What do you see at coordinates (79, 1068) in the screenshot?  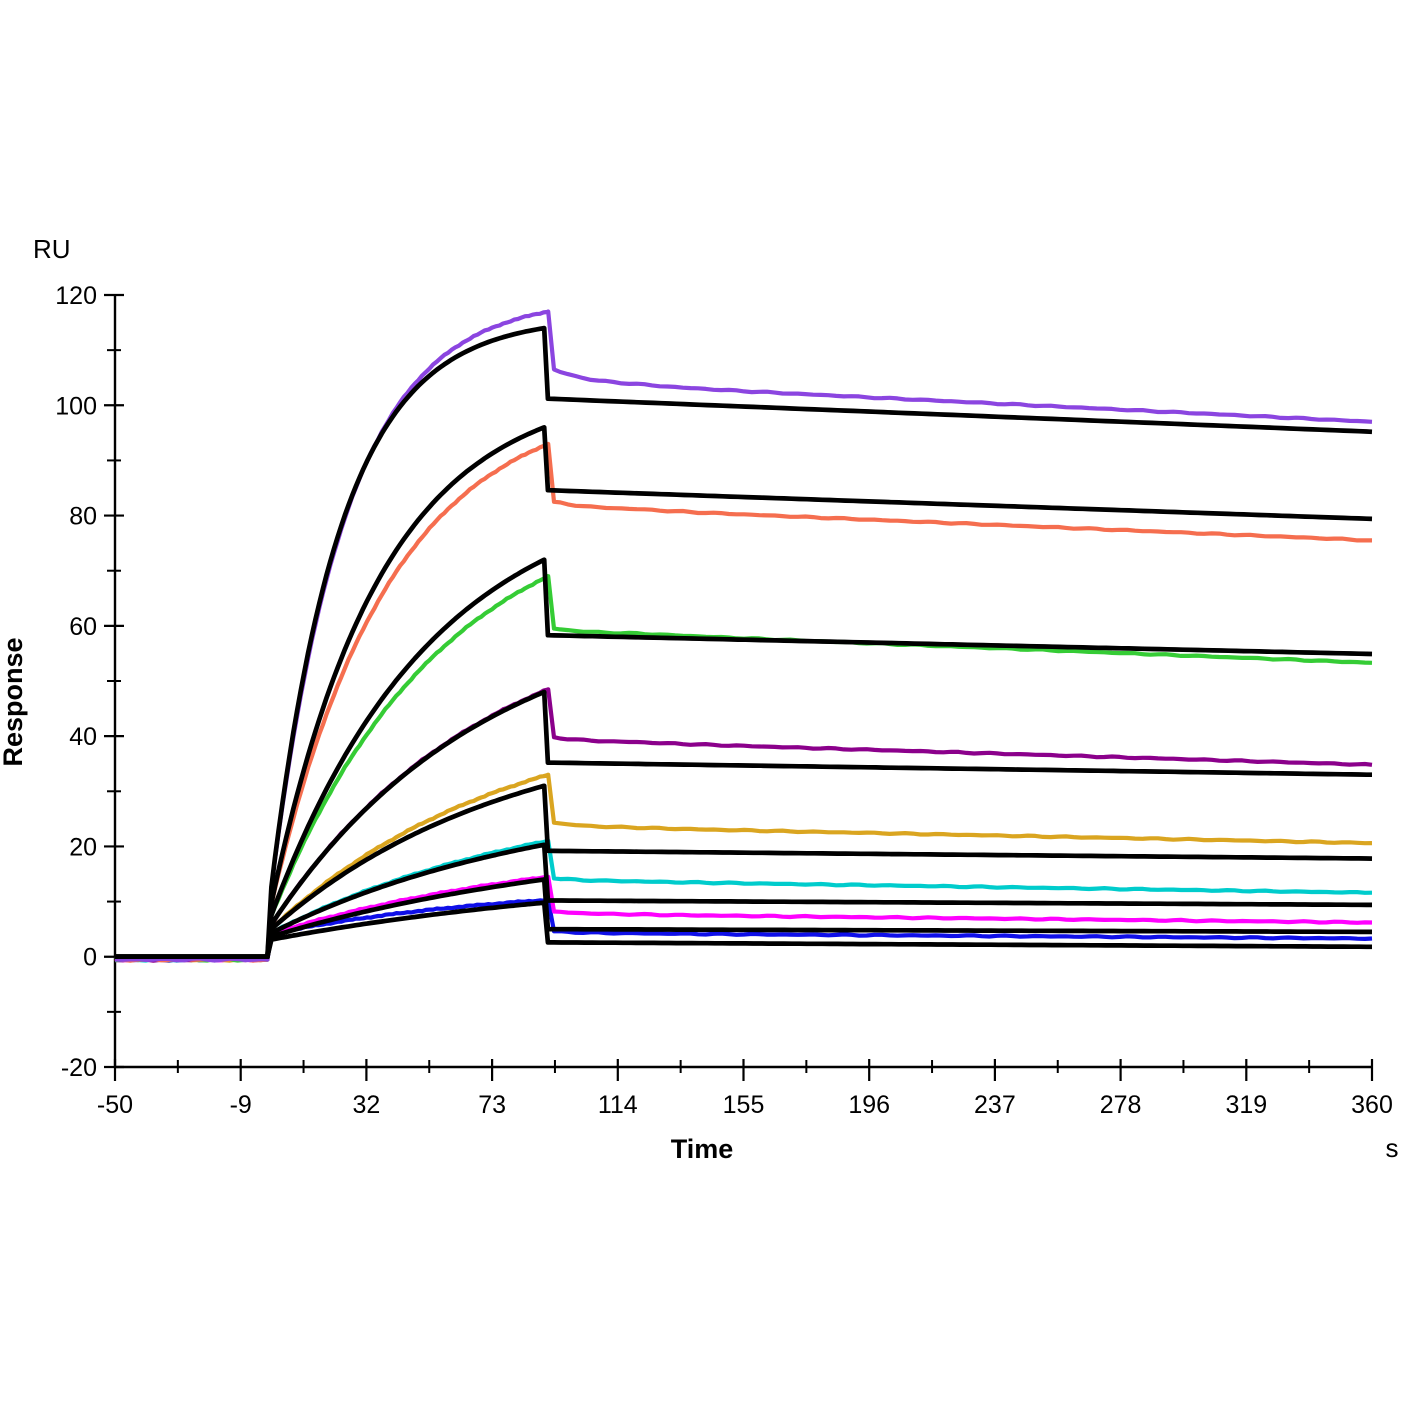 I see `y-tick-label: -20` at bounding box center [79, 1068].